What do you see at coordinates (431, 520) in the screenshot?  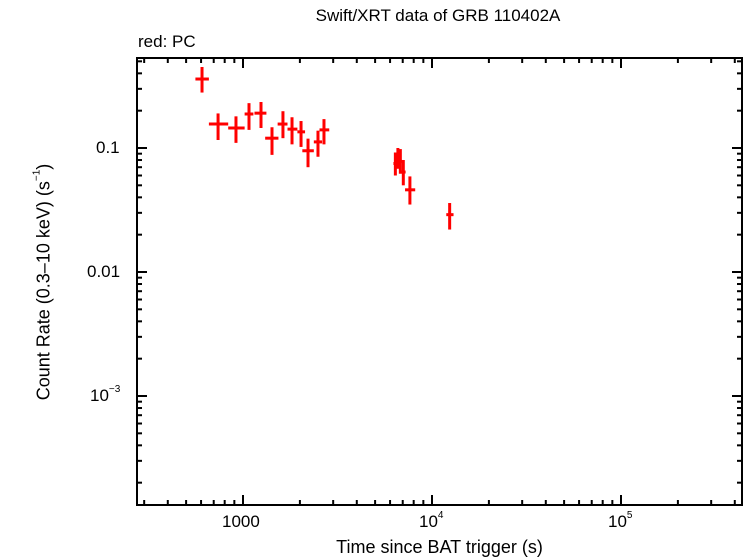 I see `x-tick-1e4: 10⁴` at bounding box center [431, 520].